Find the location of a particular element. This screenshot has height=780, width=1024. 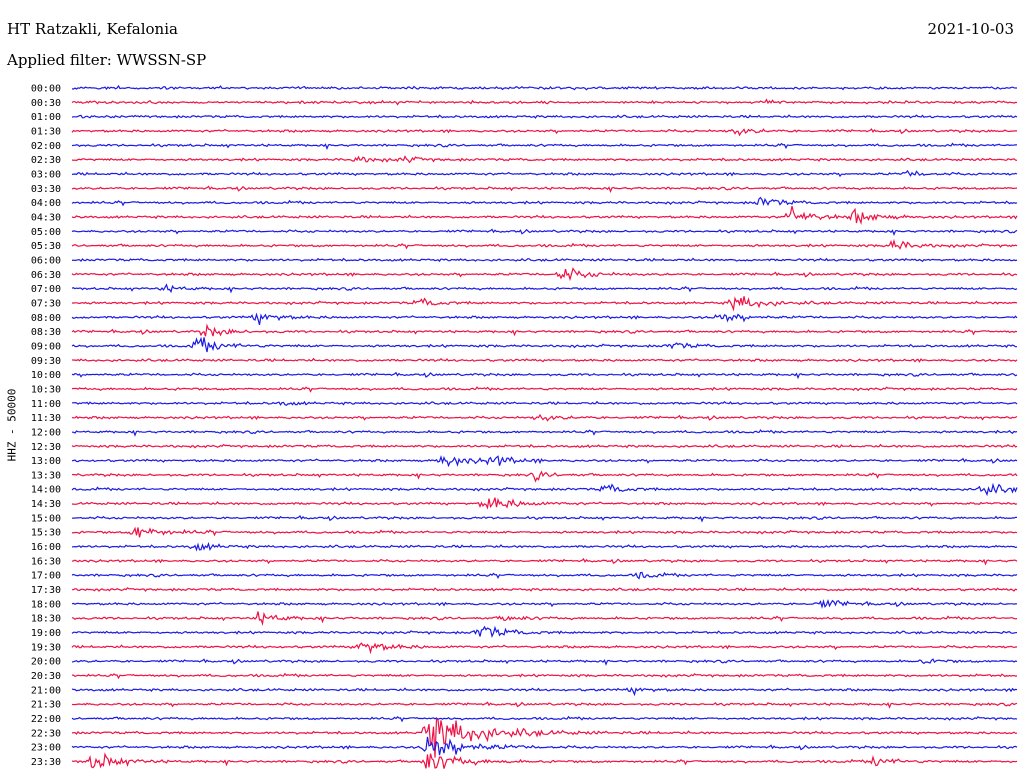

tick-label-1400: 14:00 is located at coordinates (46, 490).